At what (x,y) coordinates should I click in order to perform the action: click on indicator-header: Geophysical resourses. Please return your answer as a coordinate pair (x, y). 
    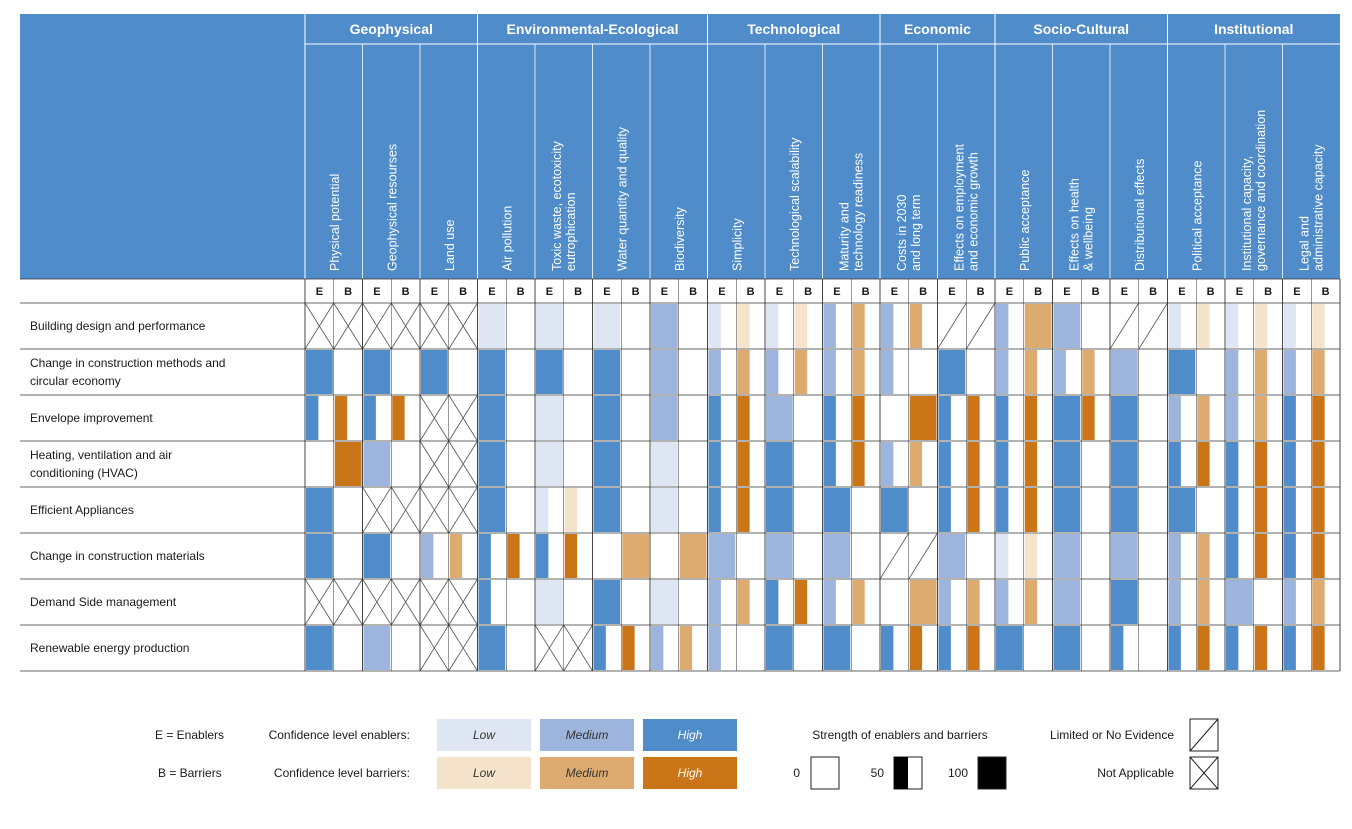
    Looking at the image, I should click on (392, 207).